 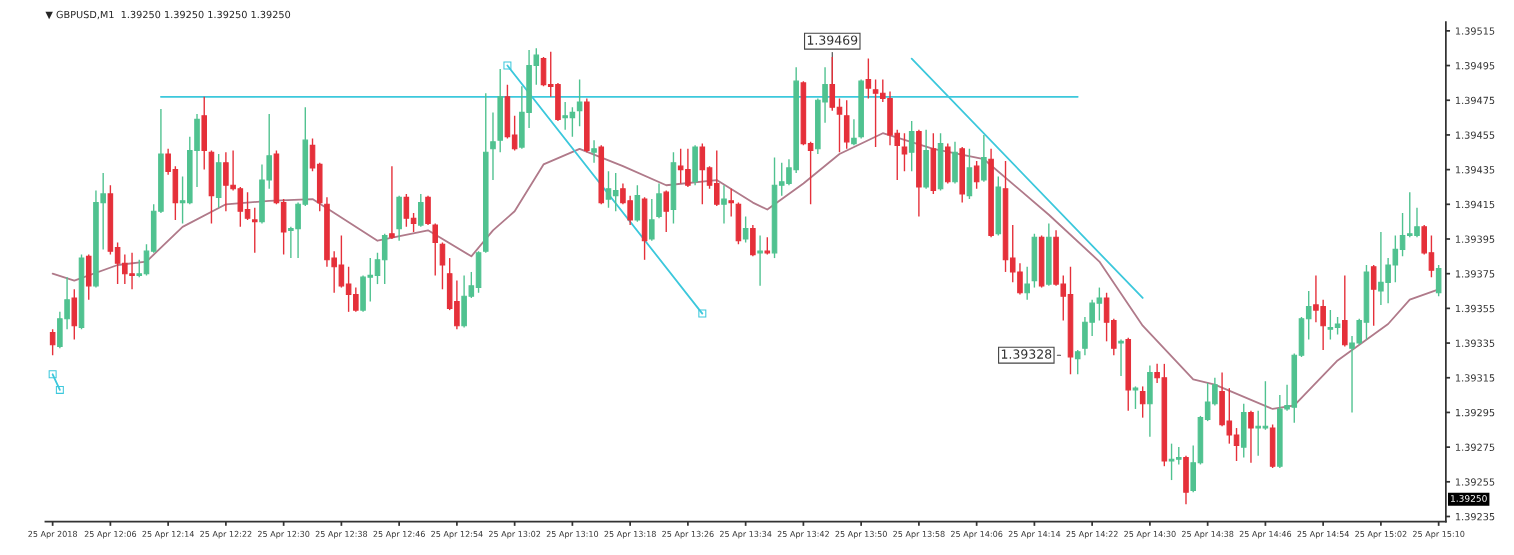 What do you see at coordinates (976, 534) in the screenshot?
I see `x-tick-label: 25 Apr 14:06` at bounding box center [976, 534].